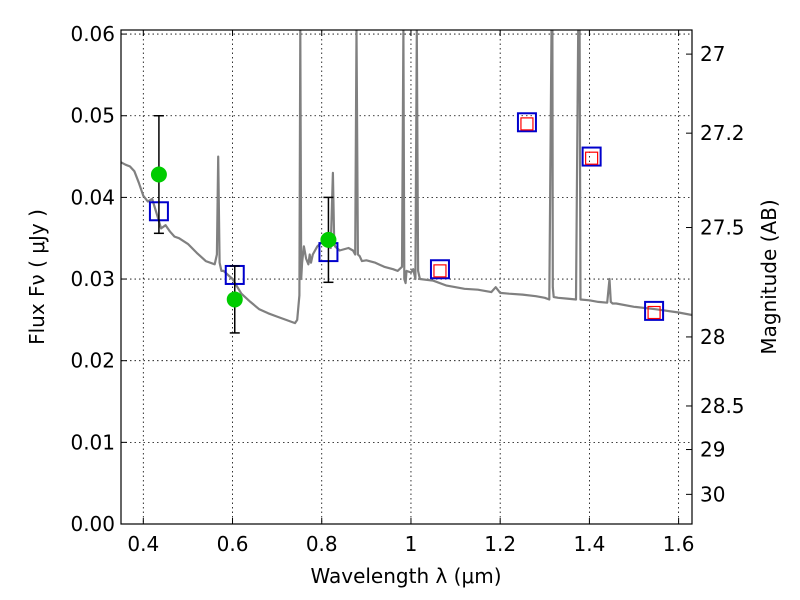 The image size is (800, 600). I want to click on y-tick-label: 0.06, so click(92, 34).